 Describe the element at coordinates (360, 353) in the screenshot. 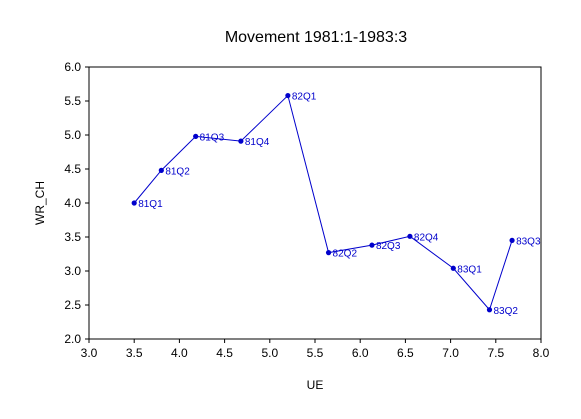

I see `x-tick-label: 6.0` at that location.